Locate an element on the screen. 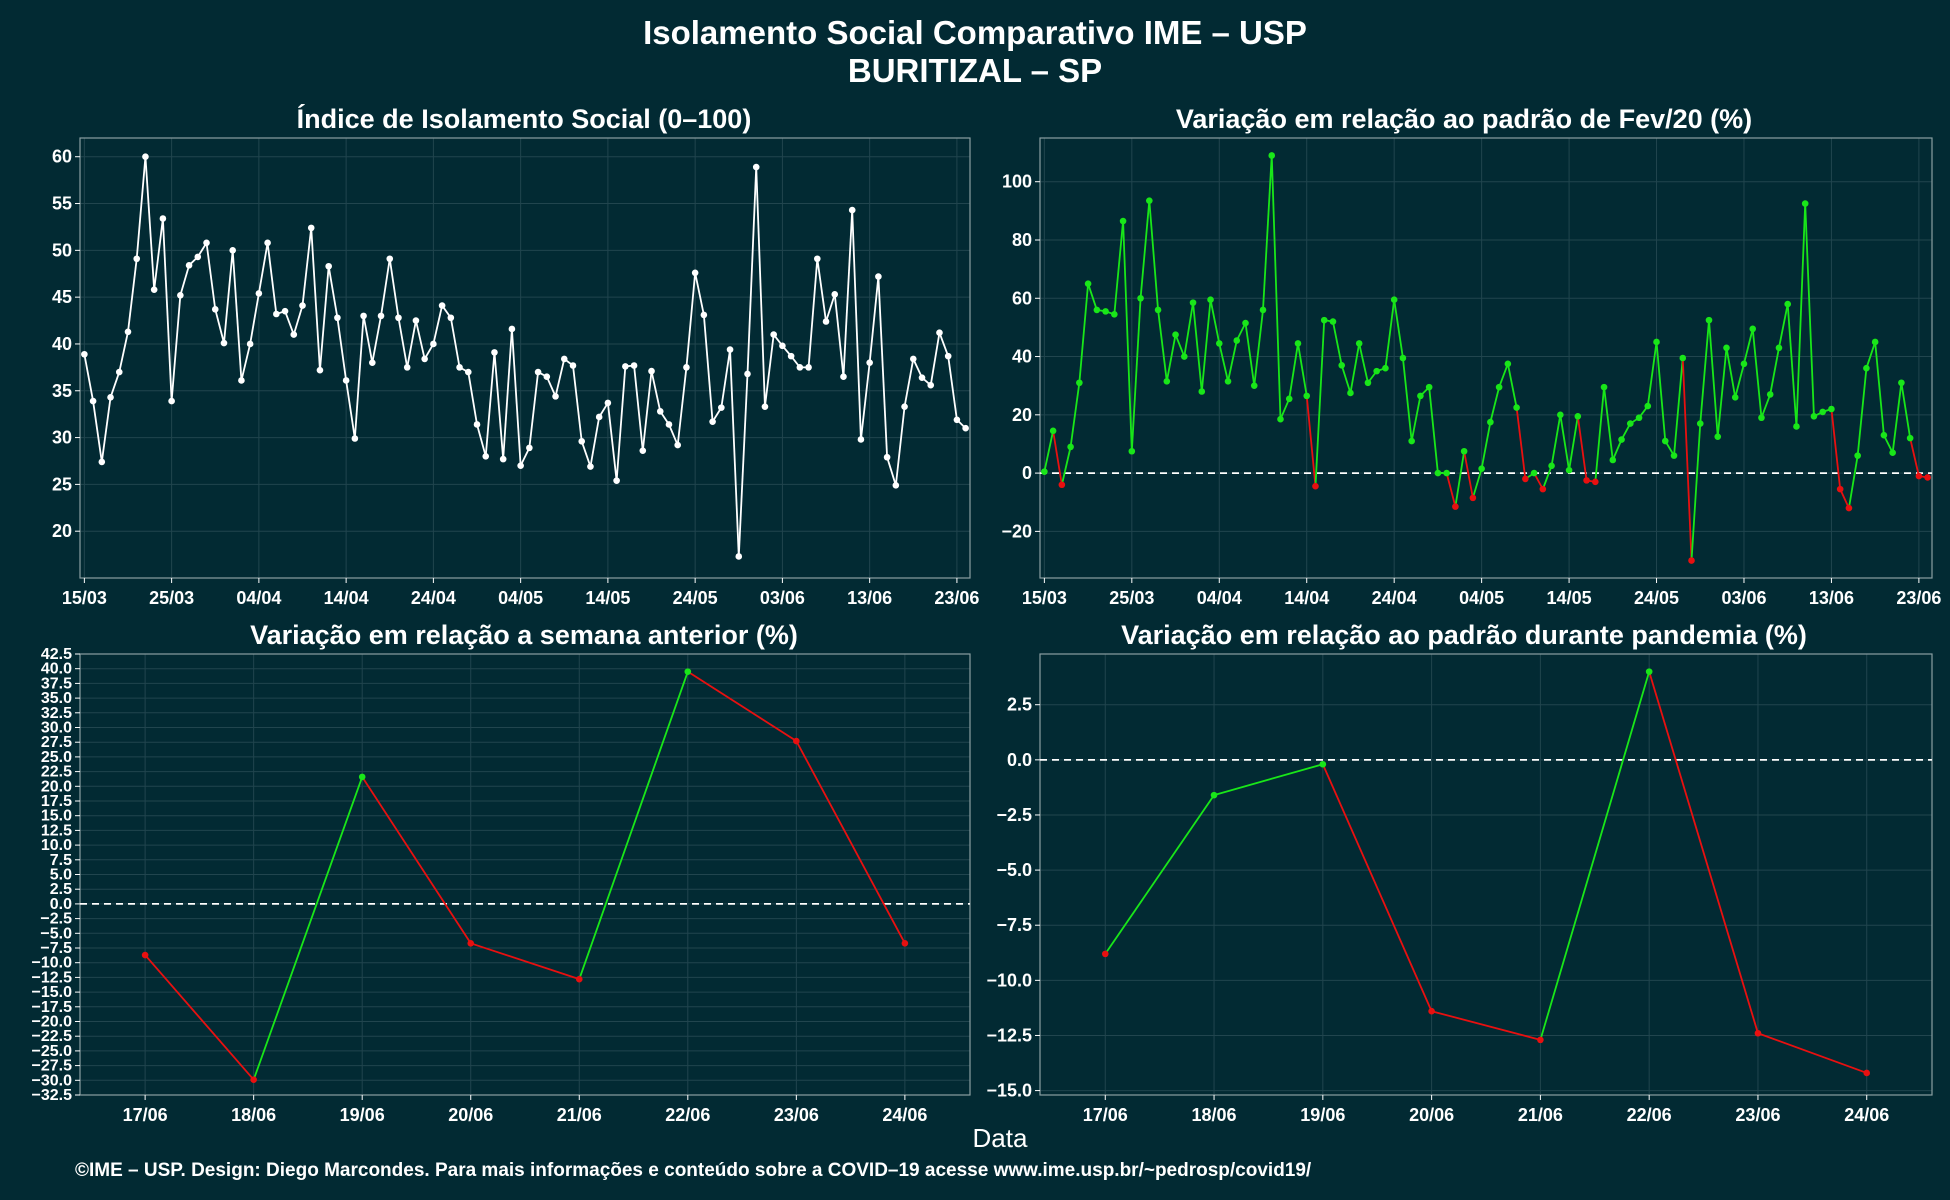  x-tick-label: 14/05 is located at coordinates (1569, 598).